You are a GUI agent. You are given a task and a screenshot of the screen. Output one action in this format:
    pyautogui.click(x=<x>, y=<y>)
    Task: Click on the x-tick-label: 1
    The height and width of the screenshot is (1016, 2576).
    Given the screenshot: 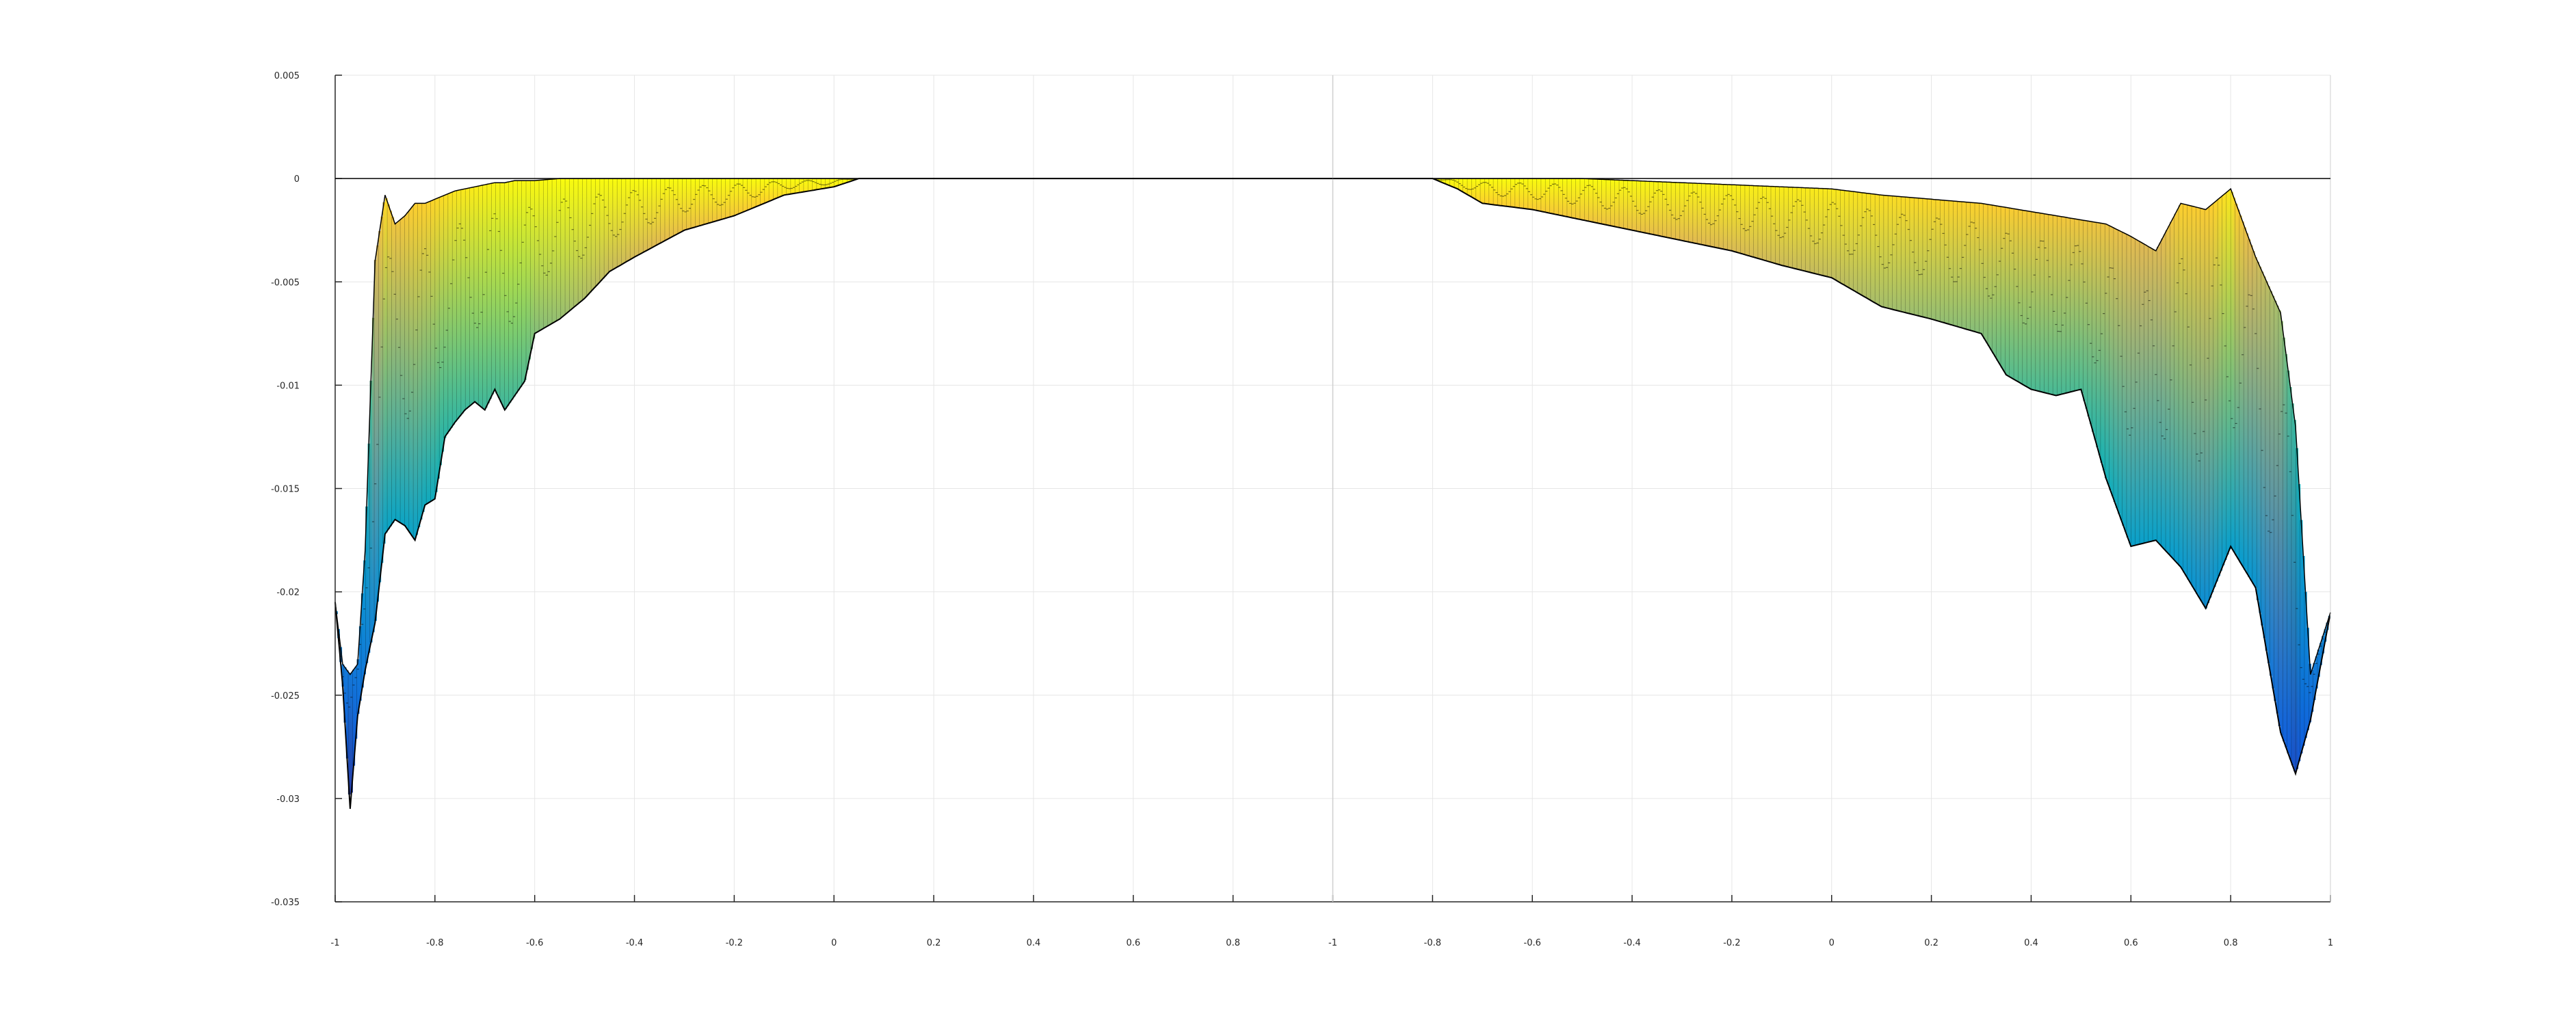 What is the action you would take?
    pyautogui.click(x=2330, y=943)
    